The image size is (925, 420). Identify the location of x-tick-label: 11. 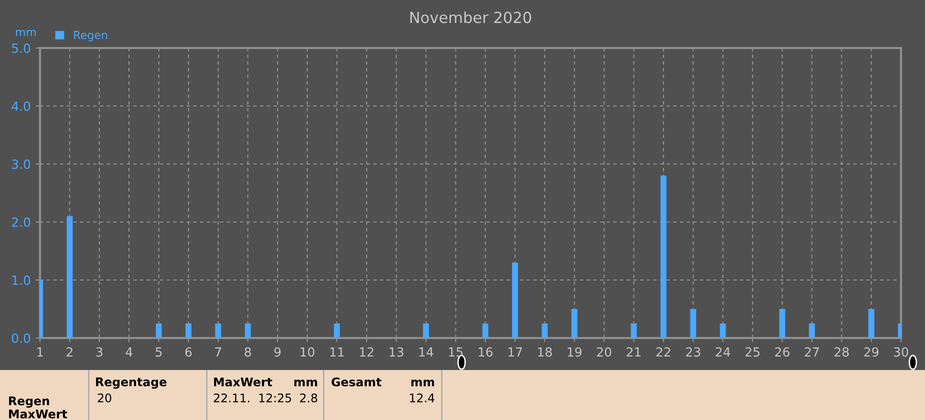
(337, 352).